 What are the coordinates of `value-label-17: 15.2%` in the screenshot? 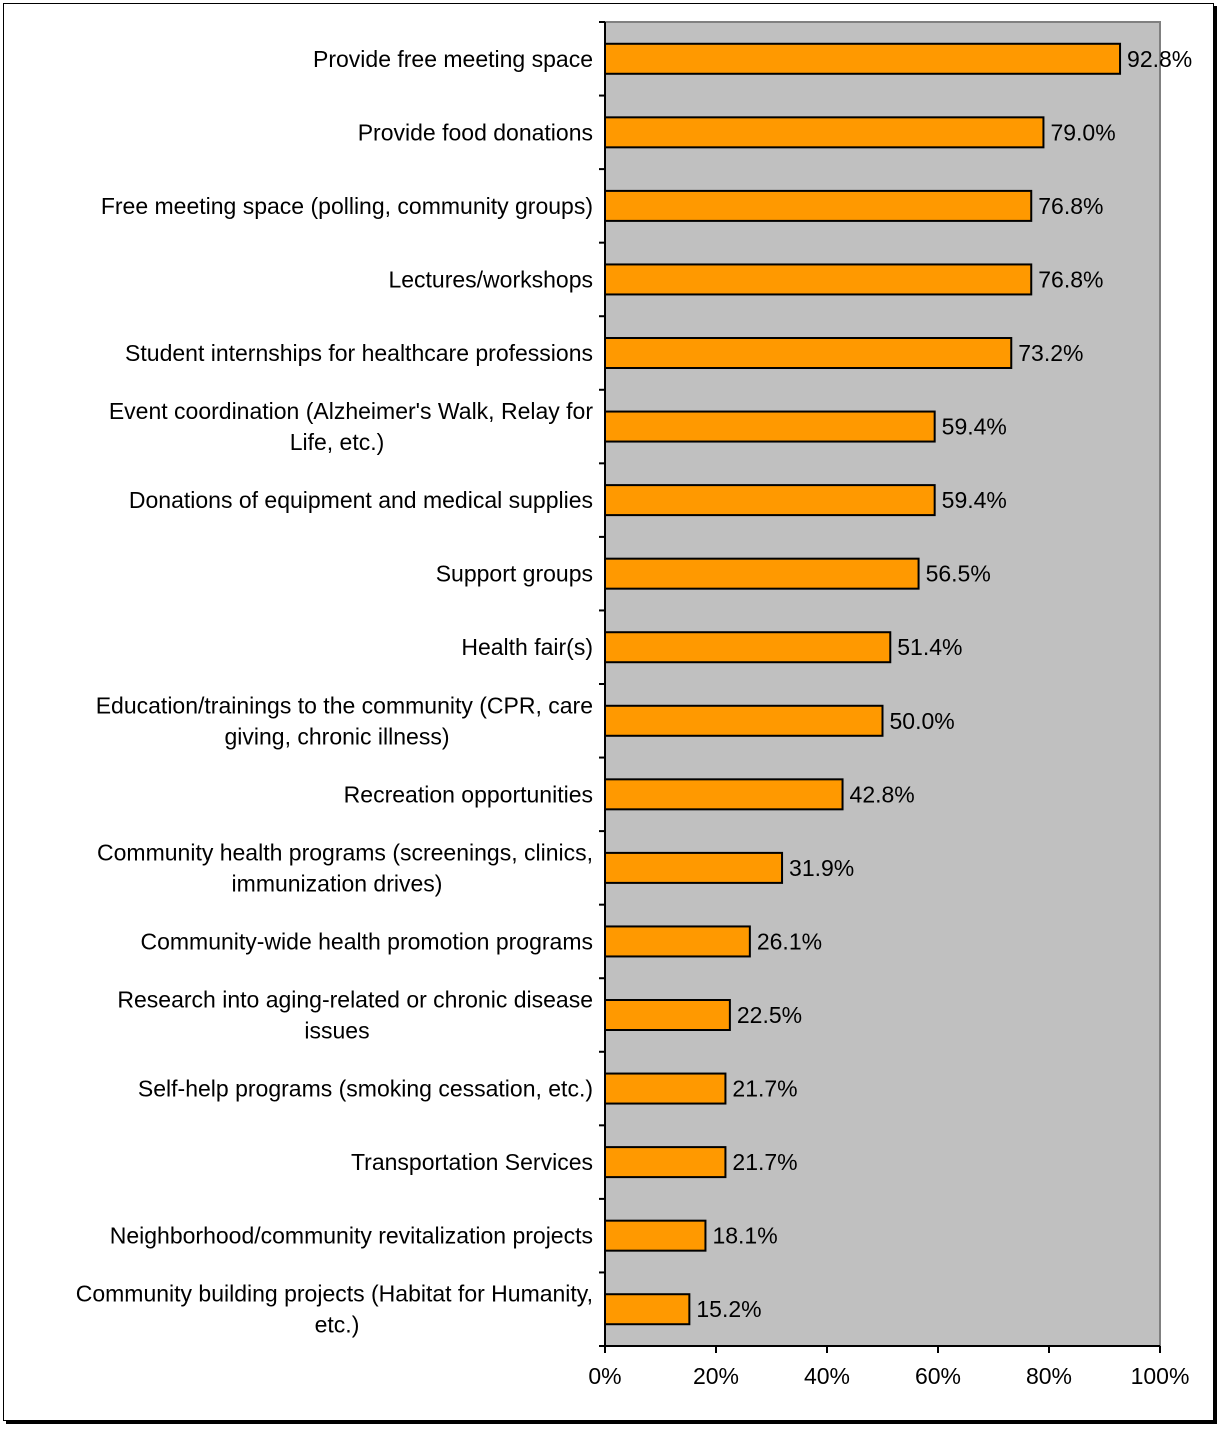 It's located at (728, 1309).